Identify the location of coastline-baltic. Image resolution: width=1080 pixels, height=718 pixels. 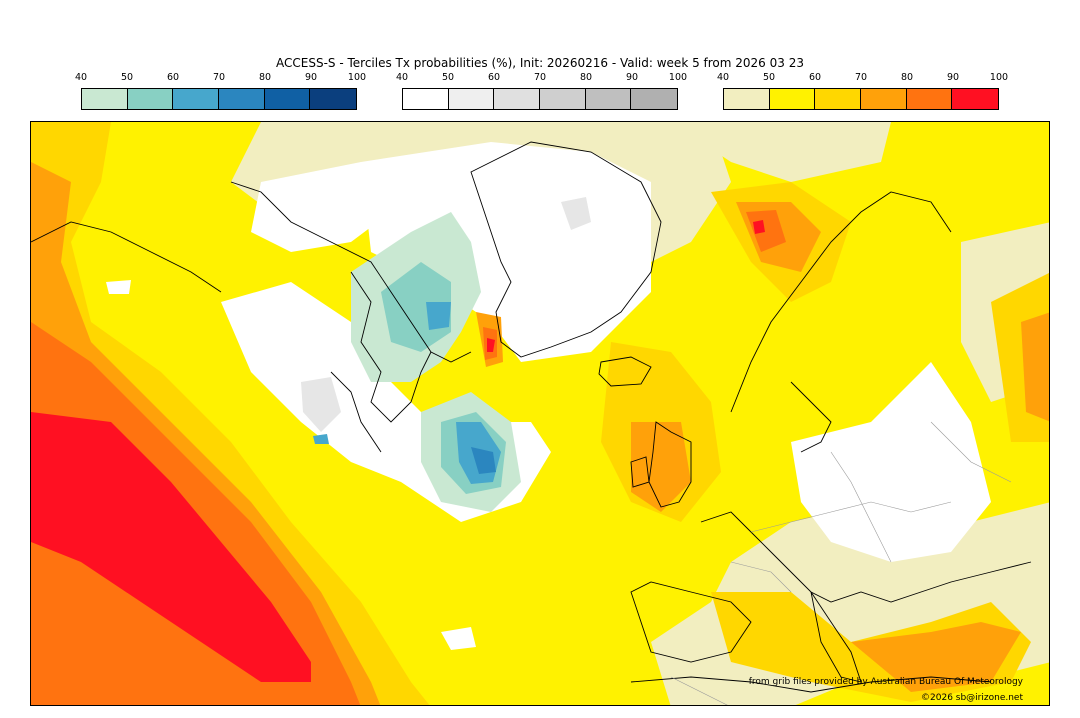
(811, 417).